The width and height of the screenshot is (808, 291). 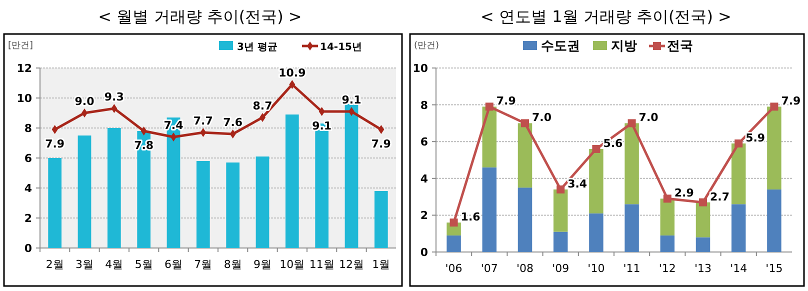 I want to click on data-label: 8.7, so click(x=262, y=106).